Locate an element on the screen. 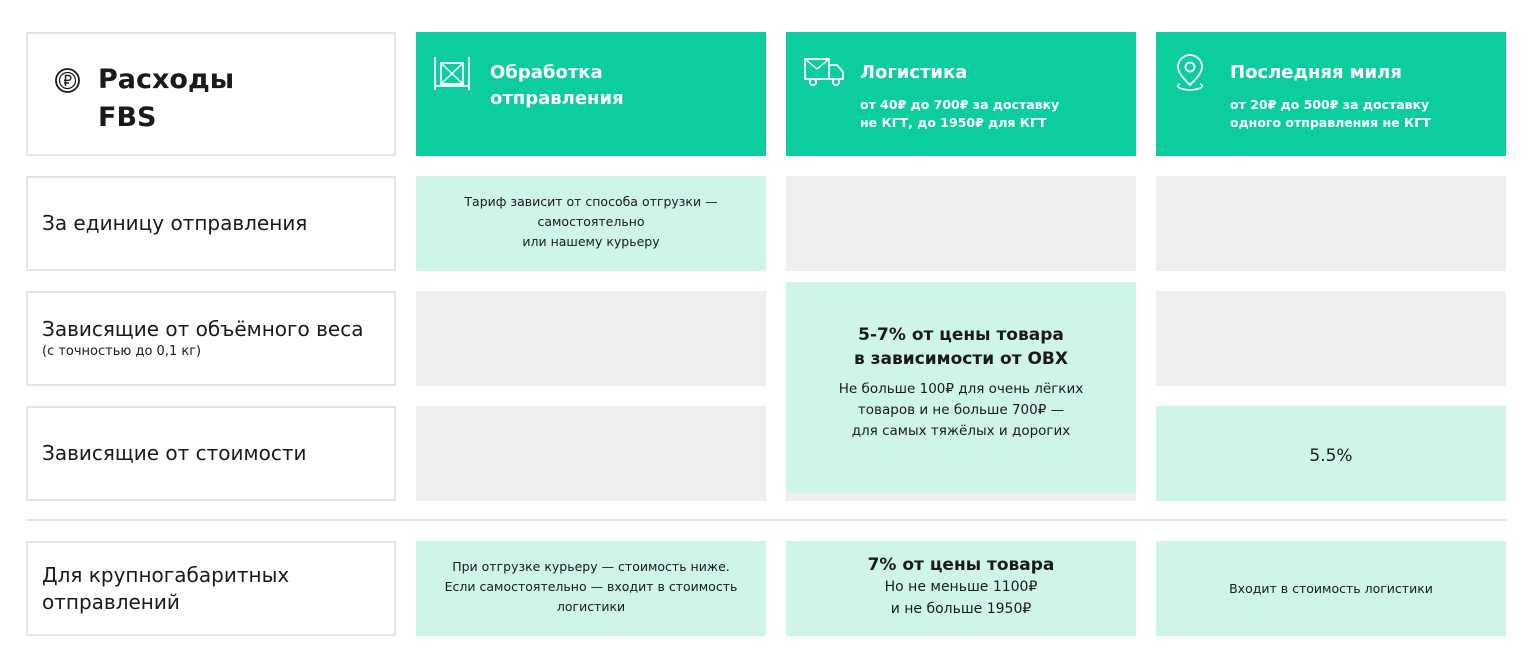 This screenshot has width=1532, height=668. oversized-processing-line1: При отгрузке курьеру — стоимость ниже. is located at coordinates (591, 566).